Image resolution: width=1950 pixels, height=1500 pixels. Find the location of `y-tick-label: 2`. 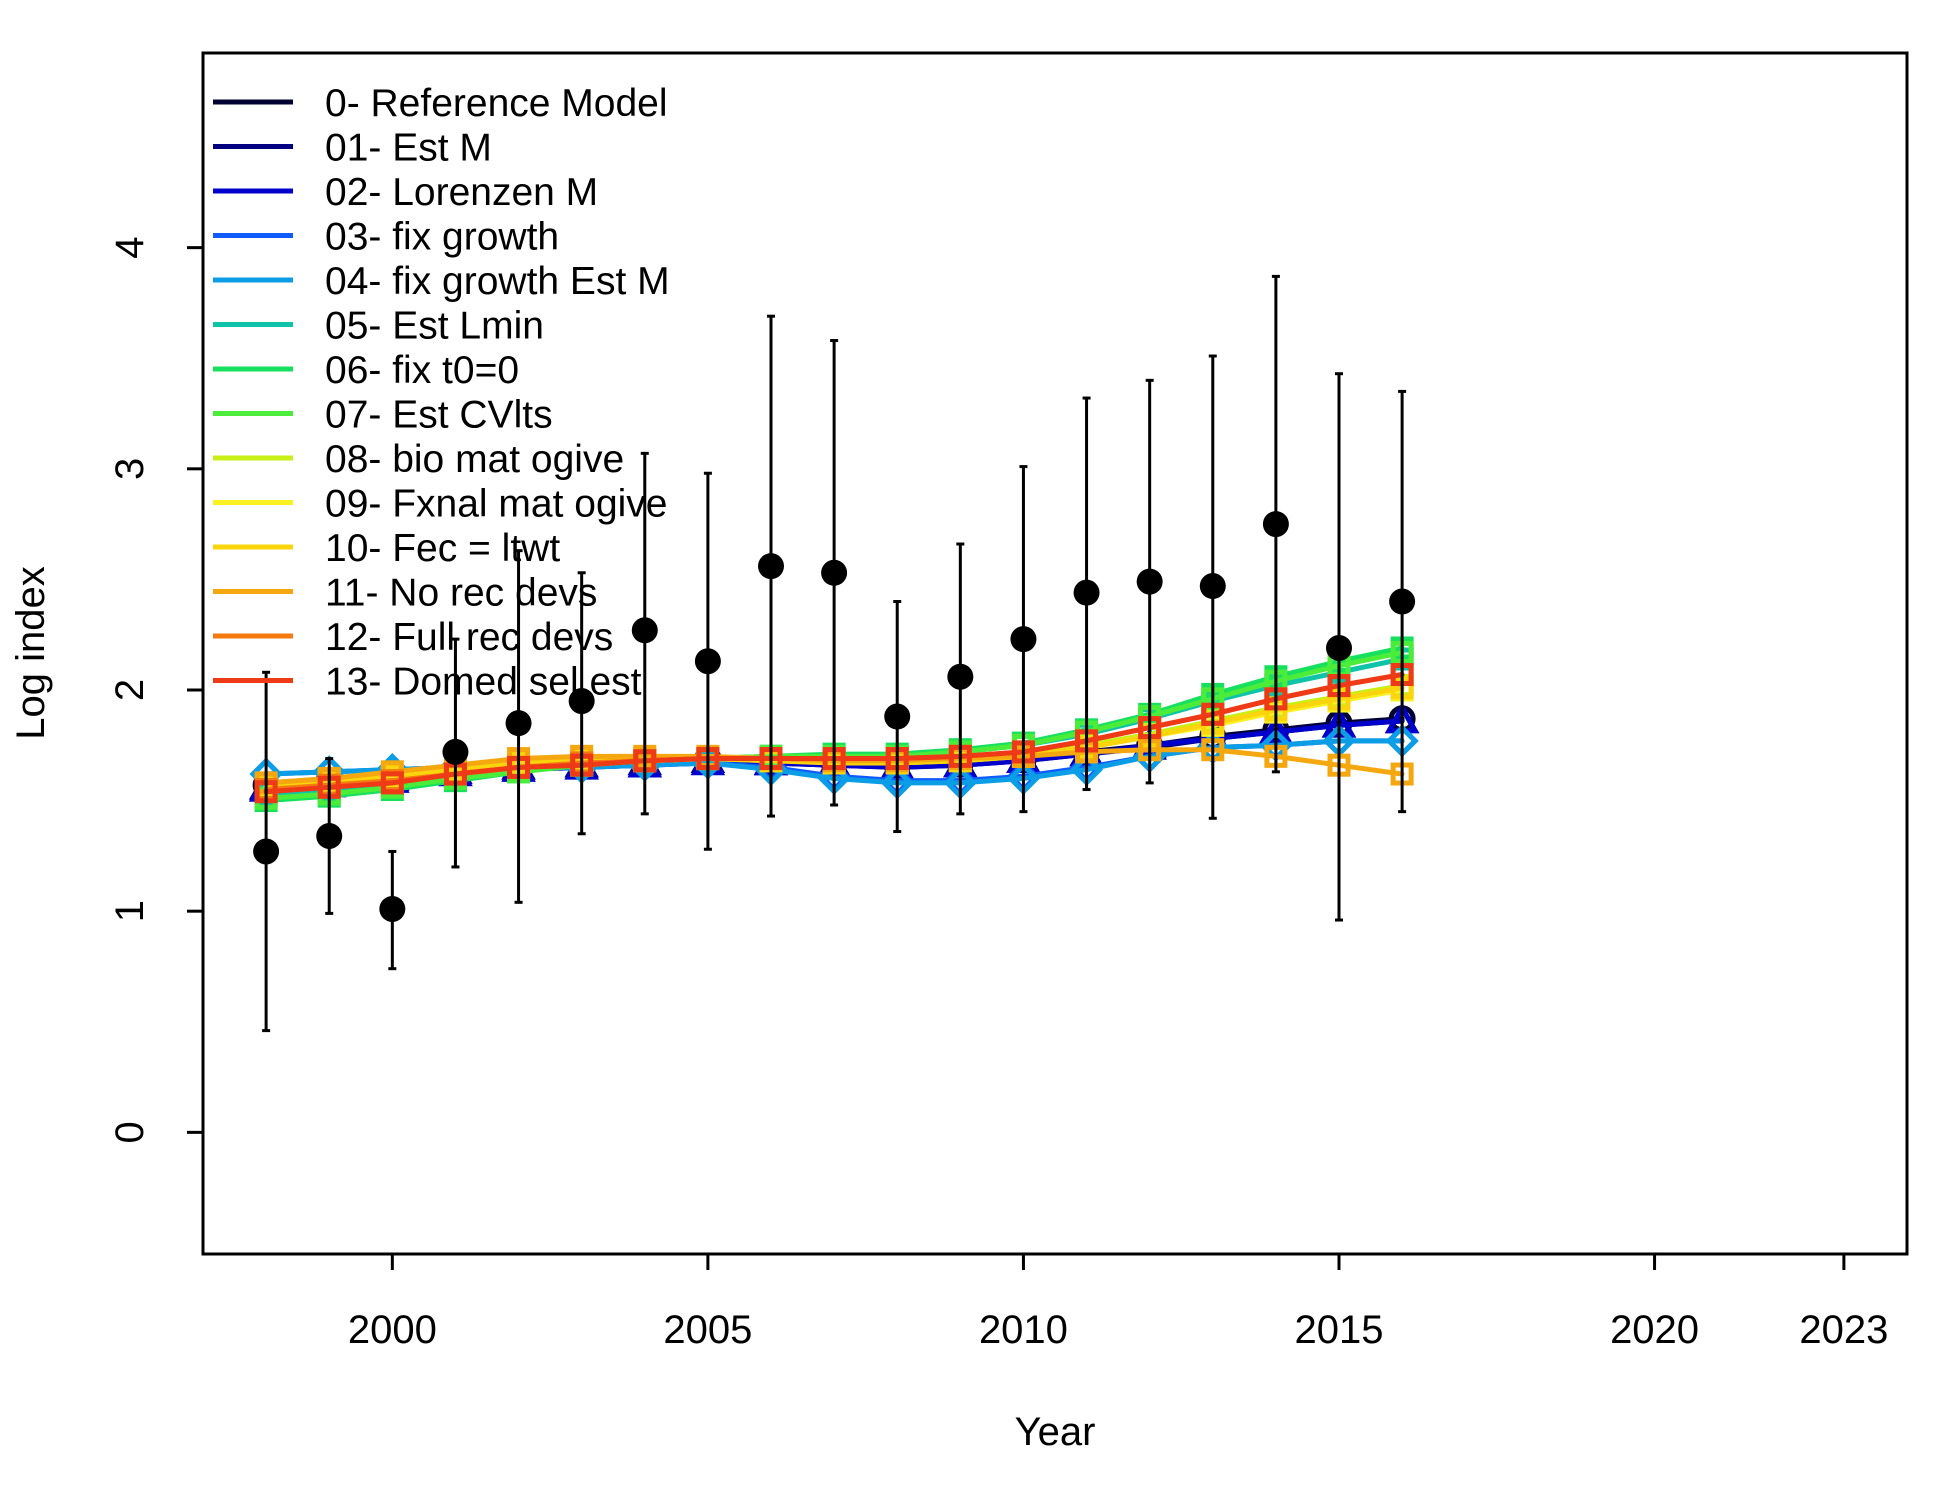

y-tick-label: 2 is located at coordinates (130, 690).